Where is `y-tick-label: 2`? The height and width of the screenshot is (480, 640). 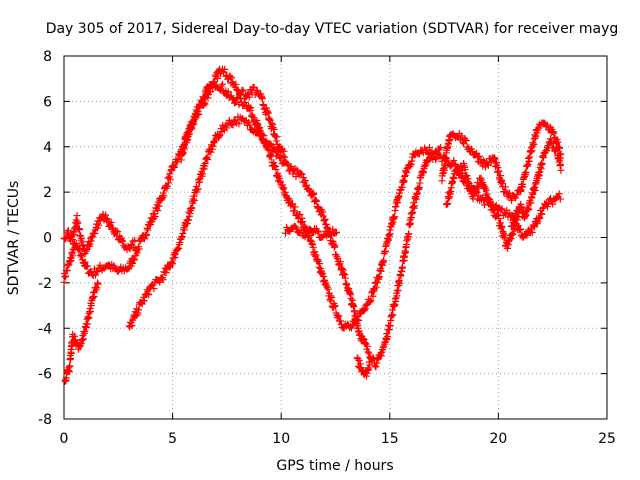 y-tick-label: 2 is located at coordinates (47, 193).